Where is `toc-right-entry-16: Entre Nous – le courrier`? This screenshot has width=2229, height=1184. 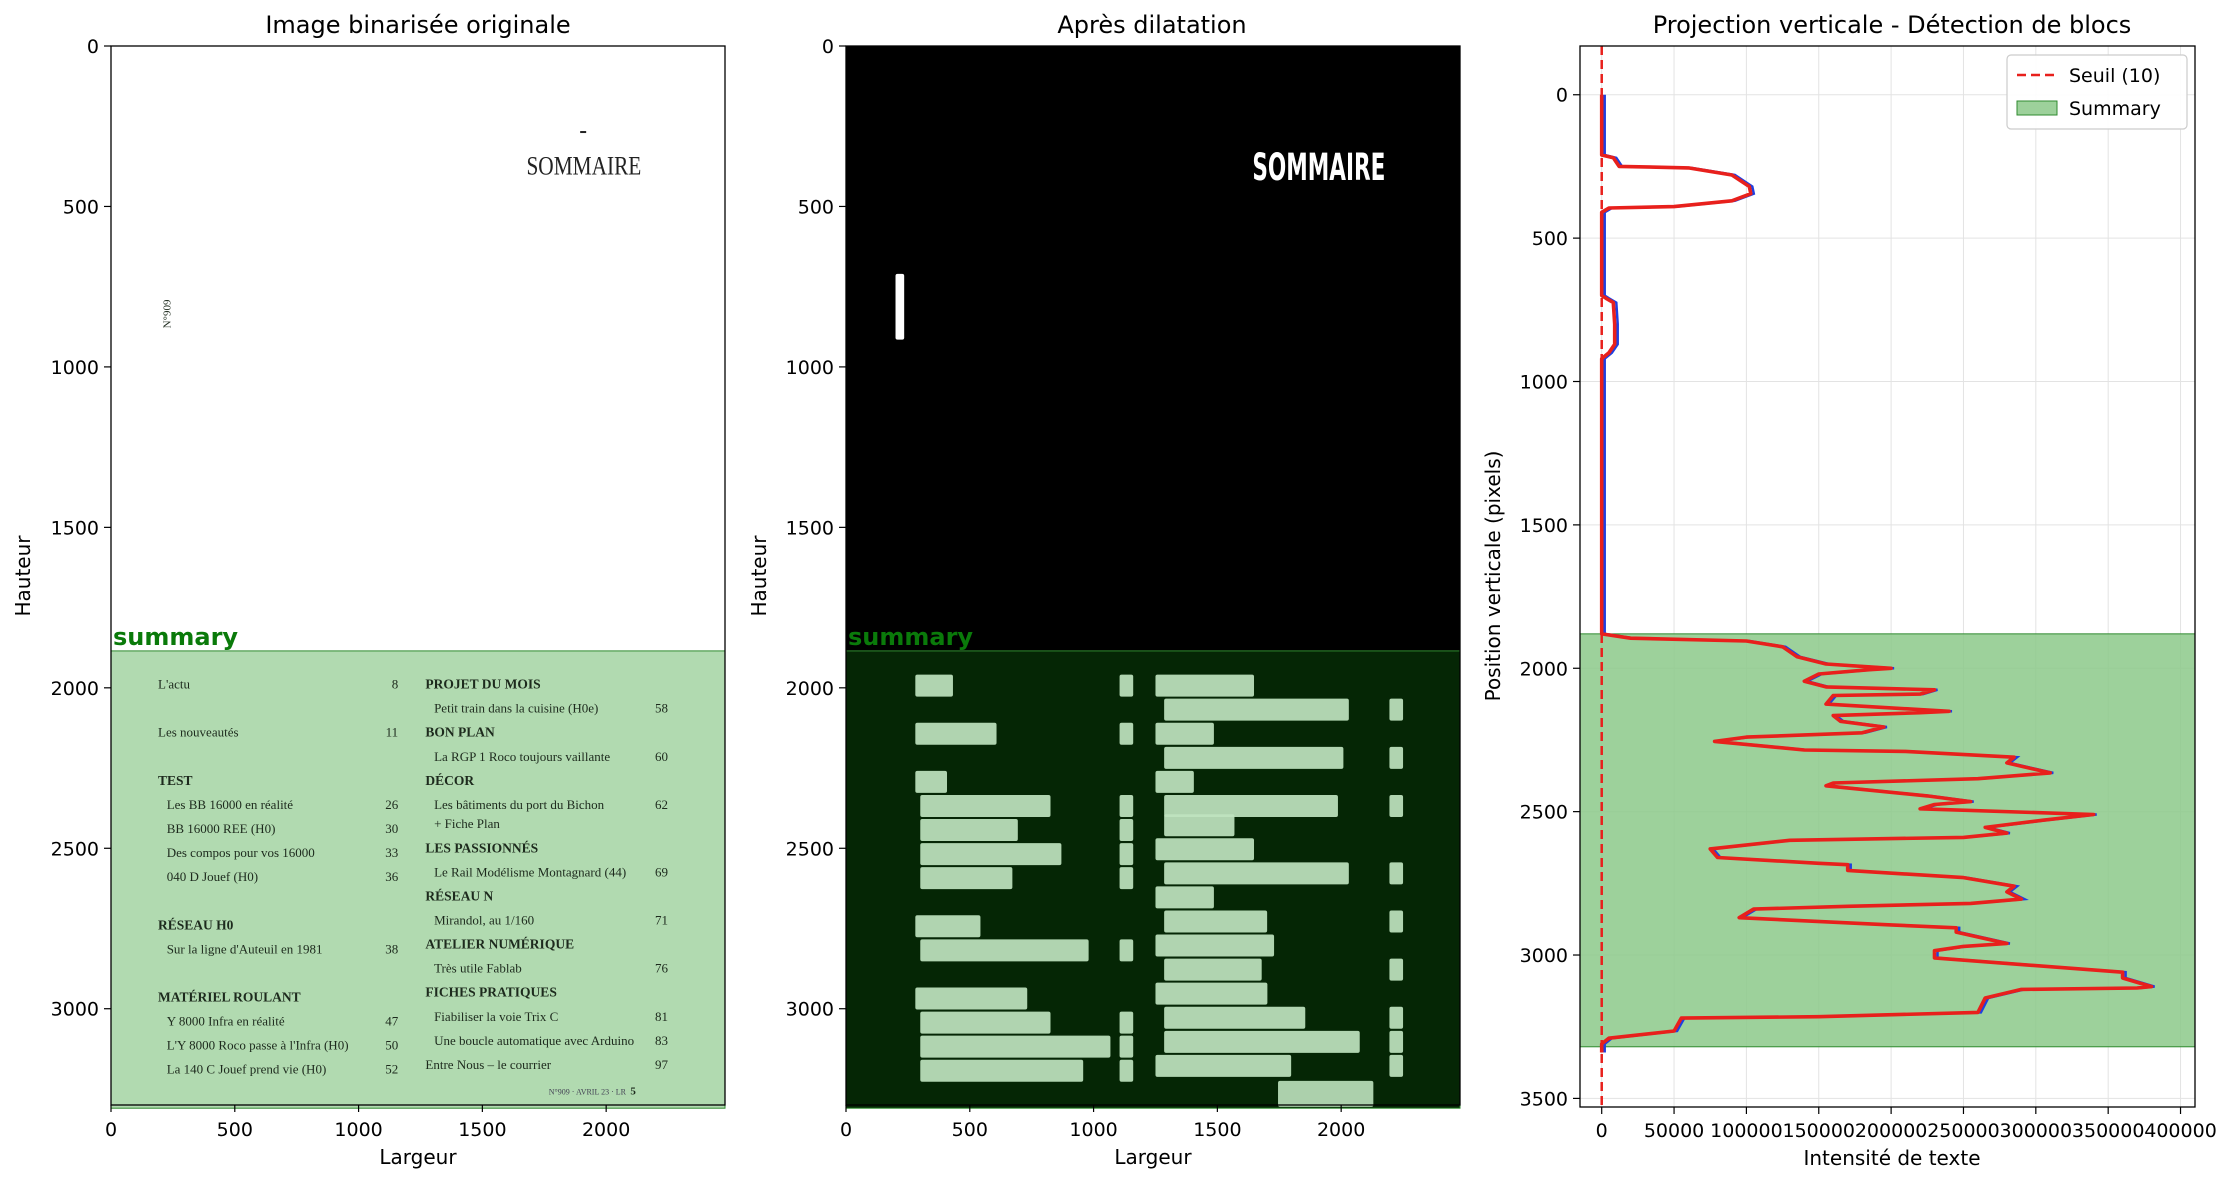 toc-right-entry-16: Entre Nous – le courrier is located at coordinates (488, 1064).